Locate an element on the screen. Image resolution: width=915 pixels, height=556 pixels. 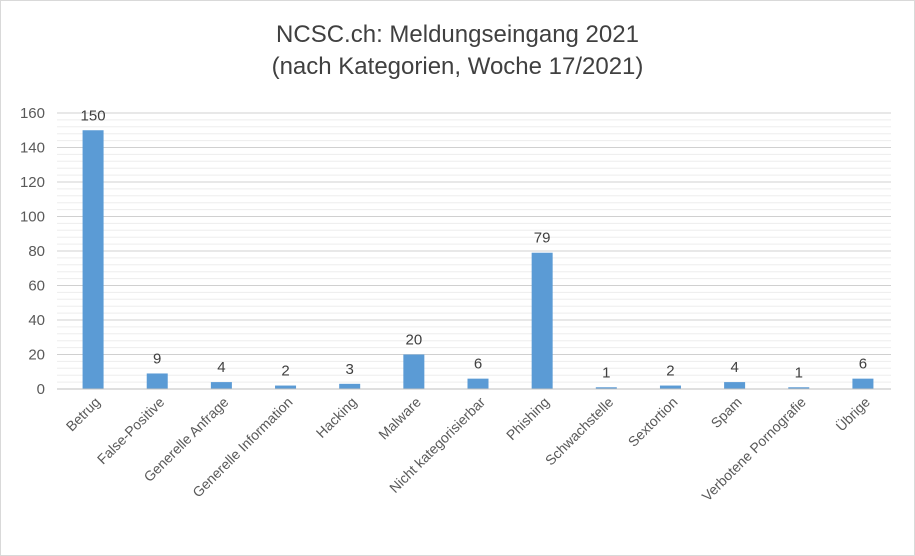
data-label: 150 is located at coordinates (93, 115).